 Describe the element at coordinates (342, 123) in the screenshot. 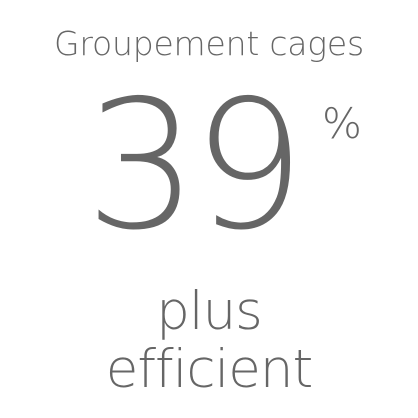

I see `stat-unit: %` at that location.